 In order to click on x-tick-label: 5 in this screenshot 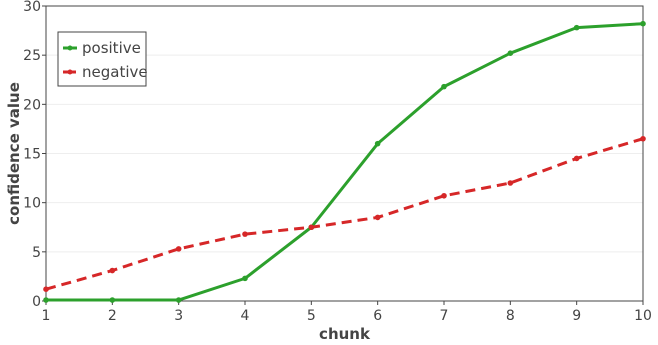, I will do `click(311, 316)`.